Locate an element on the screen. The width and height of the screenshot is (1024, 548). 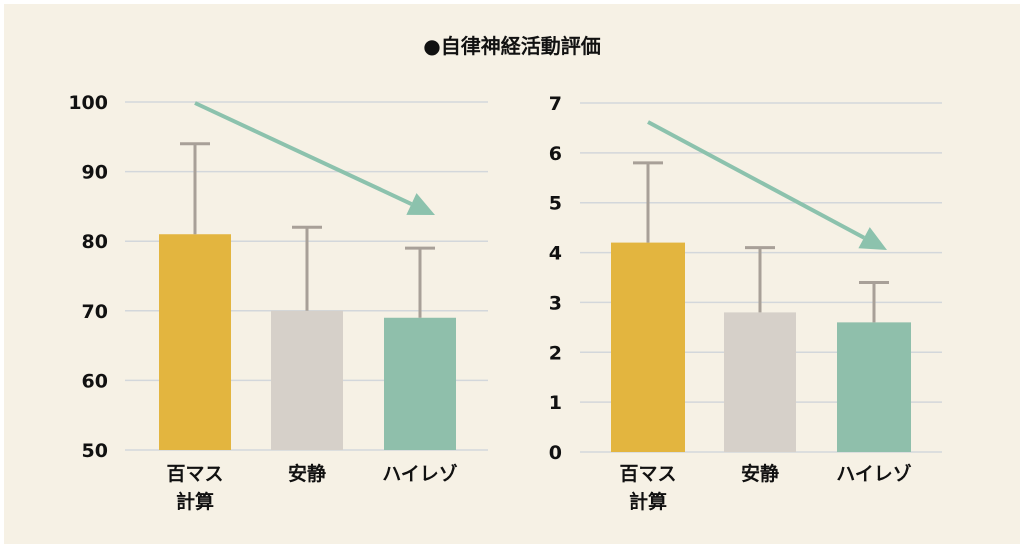
chart2-category-label: 安静 is located at coordinates (760, 473).